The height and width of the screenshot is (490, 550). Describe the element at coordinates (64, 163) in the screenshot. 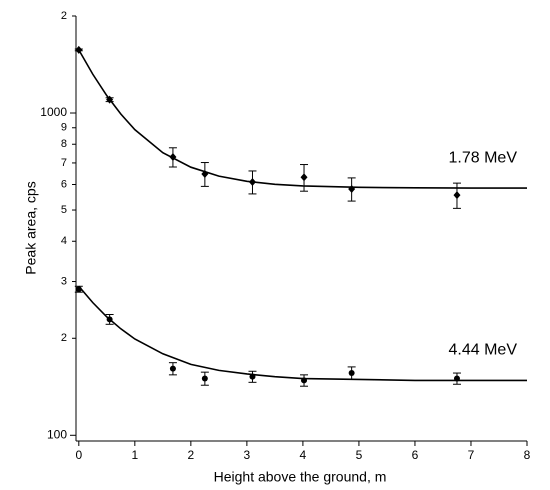

I see `y-tick-label: 7` at that location.